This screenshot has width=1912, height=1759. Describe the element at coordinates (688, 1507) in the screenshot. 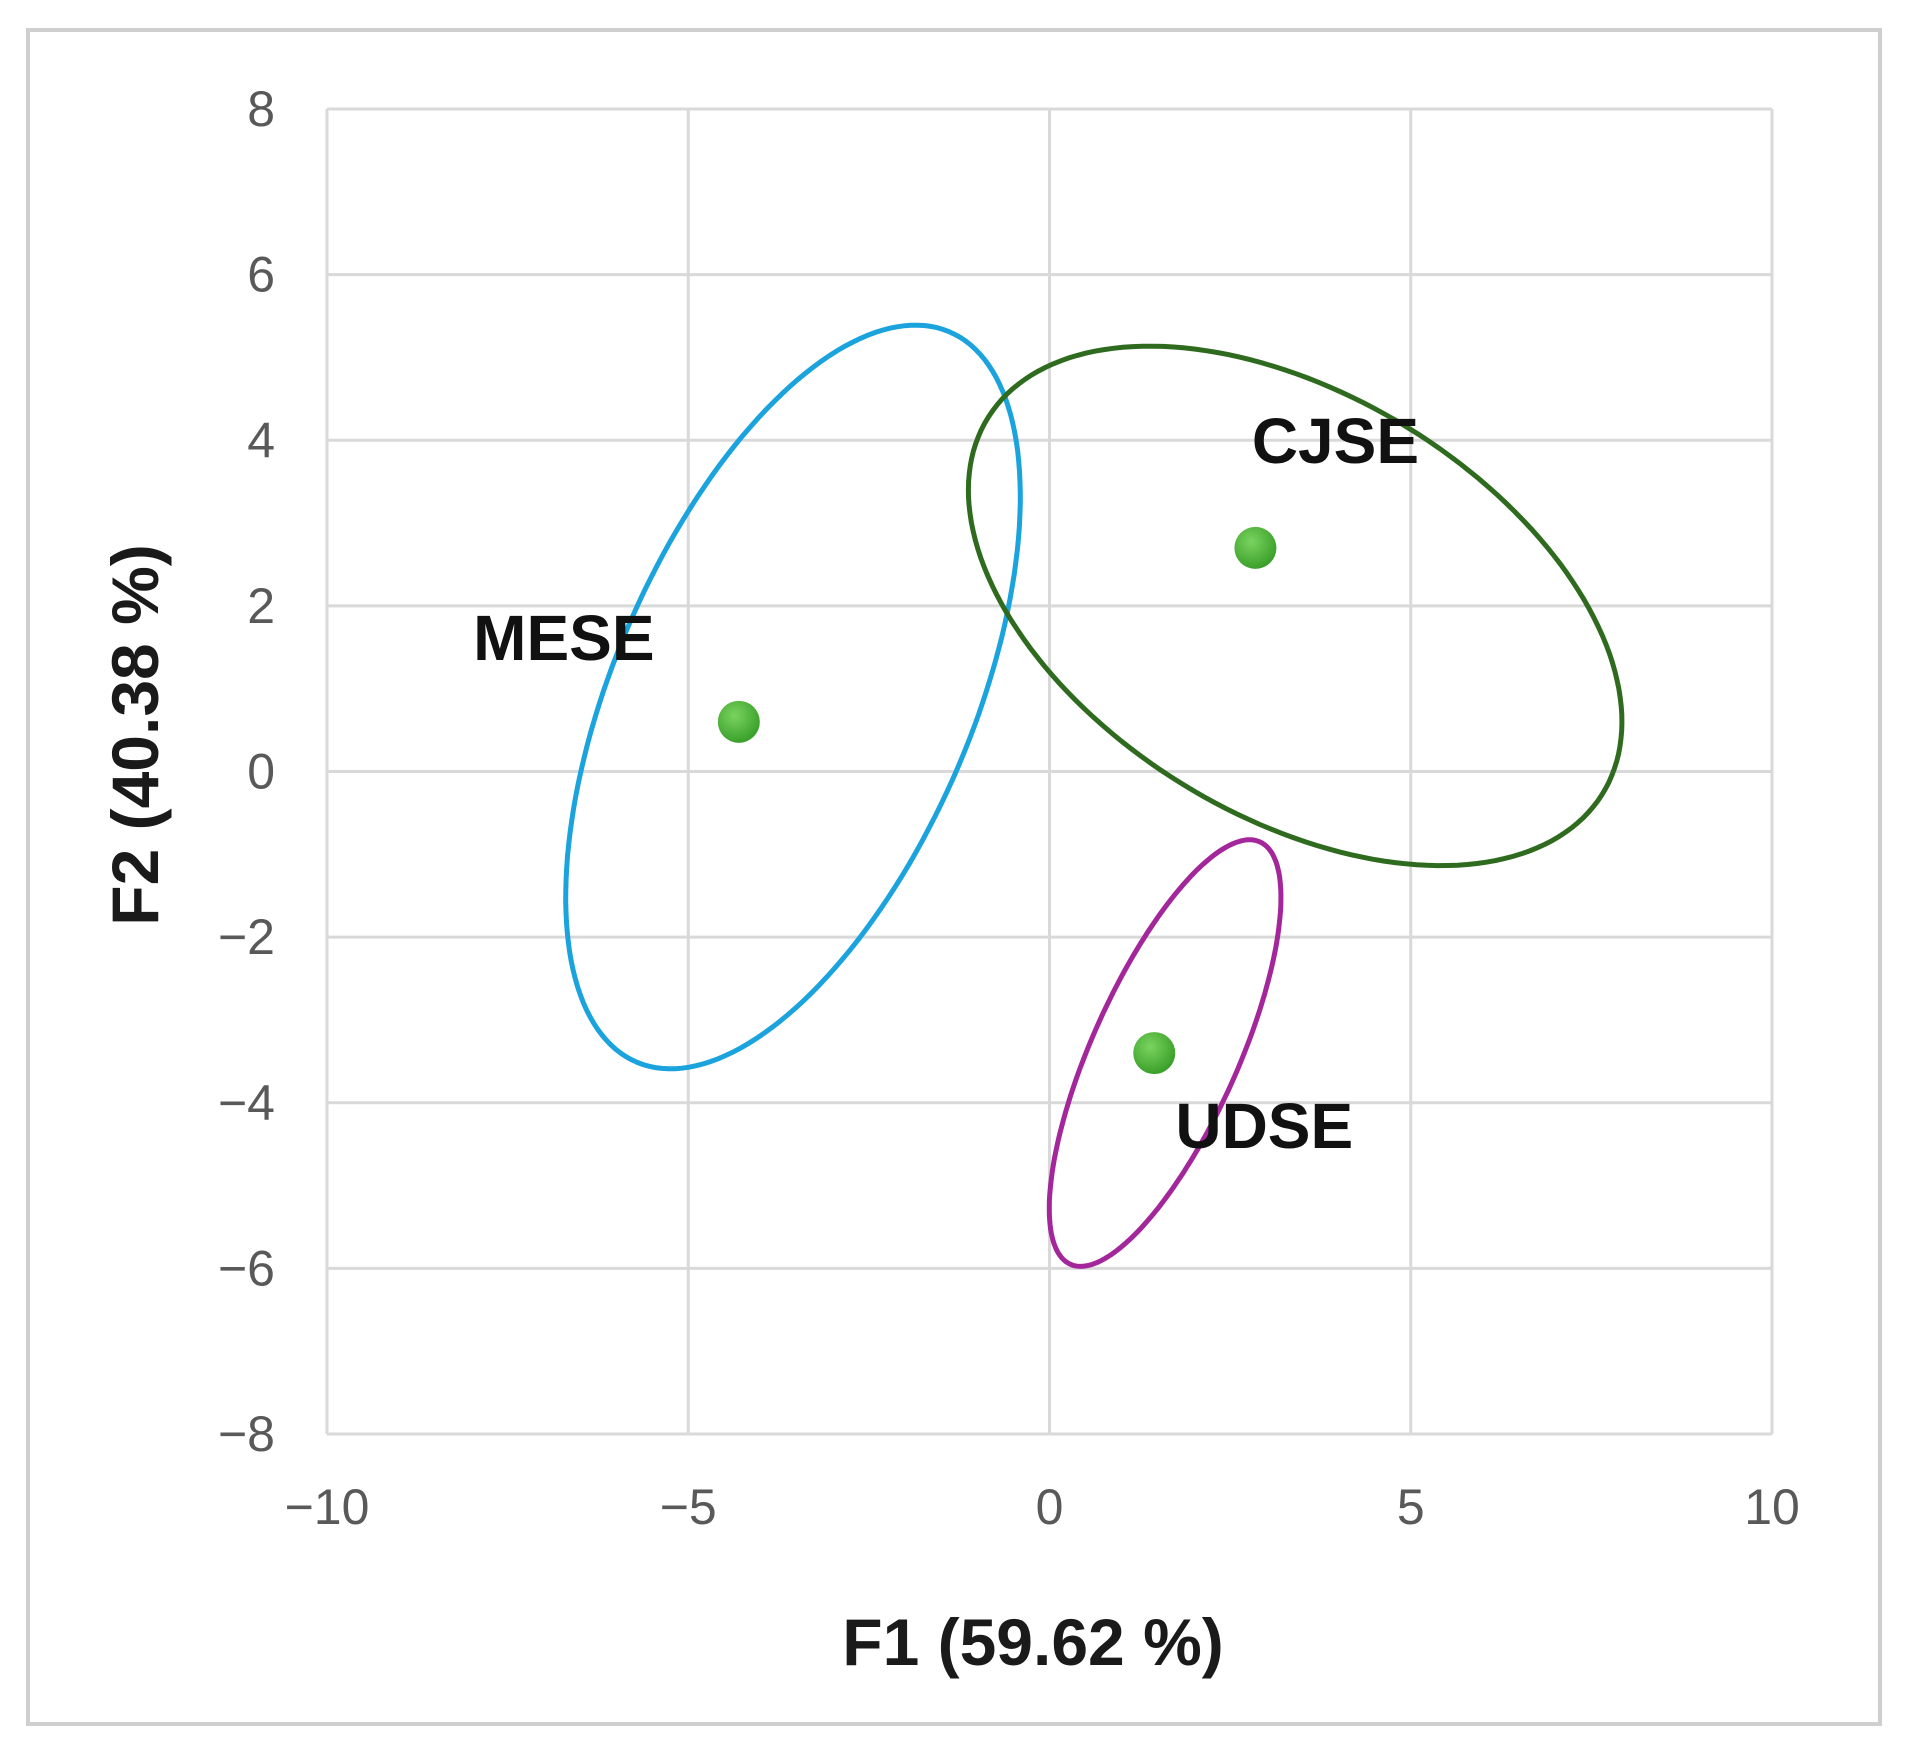

I see `x-tick-label: −5` at that location.